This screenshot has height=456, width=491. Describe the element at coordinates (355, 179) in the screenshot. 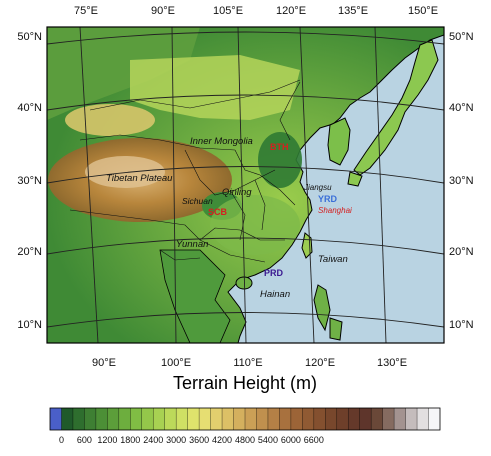

I see `kyushu` at that location.